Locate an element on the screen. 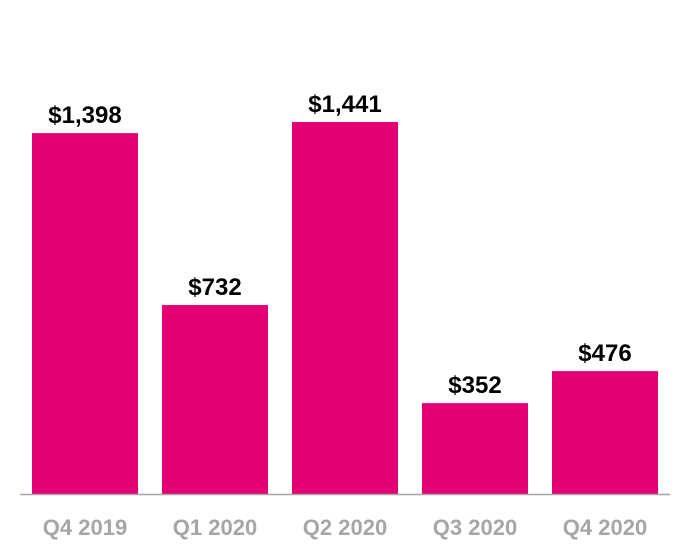 This screenshot has width=690, height=560. value-label: $476 is located at coordinates (604, 353).